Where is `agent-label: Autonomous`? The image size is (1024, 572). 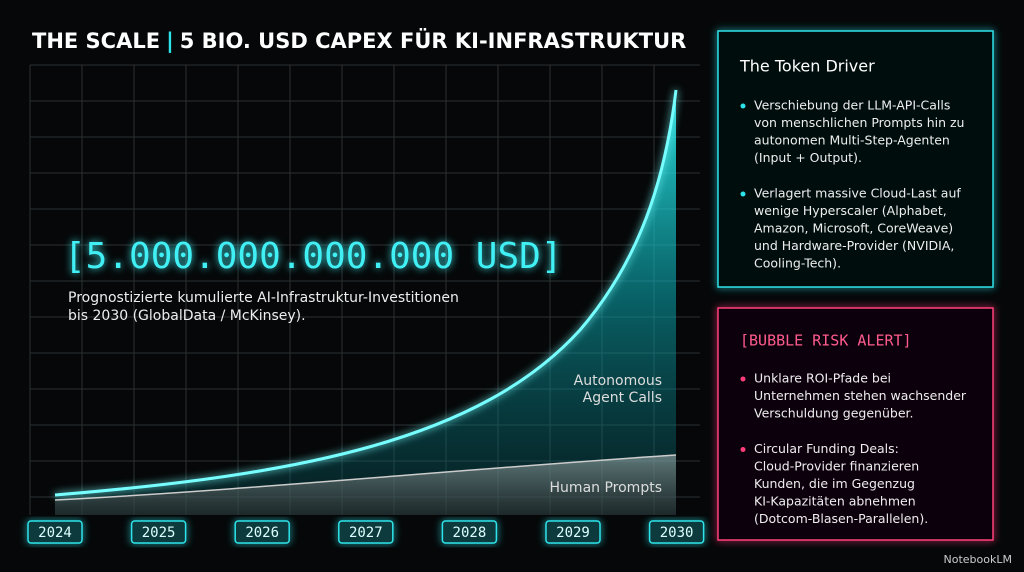 agent-label: Autonomous is located at coordinates (618, 381).